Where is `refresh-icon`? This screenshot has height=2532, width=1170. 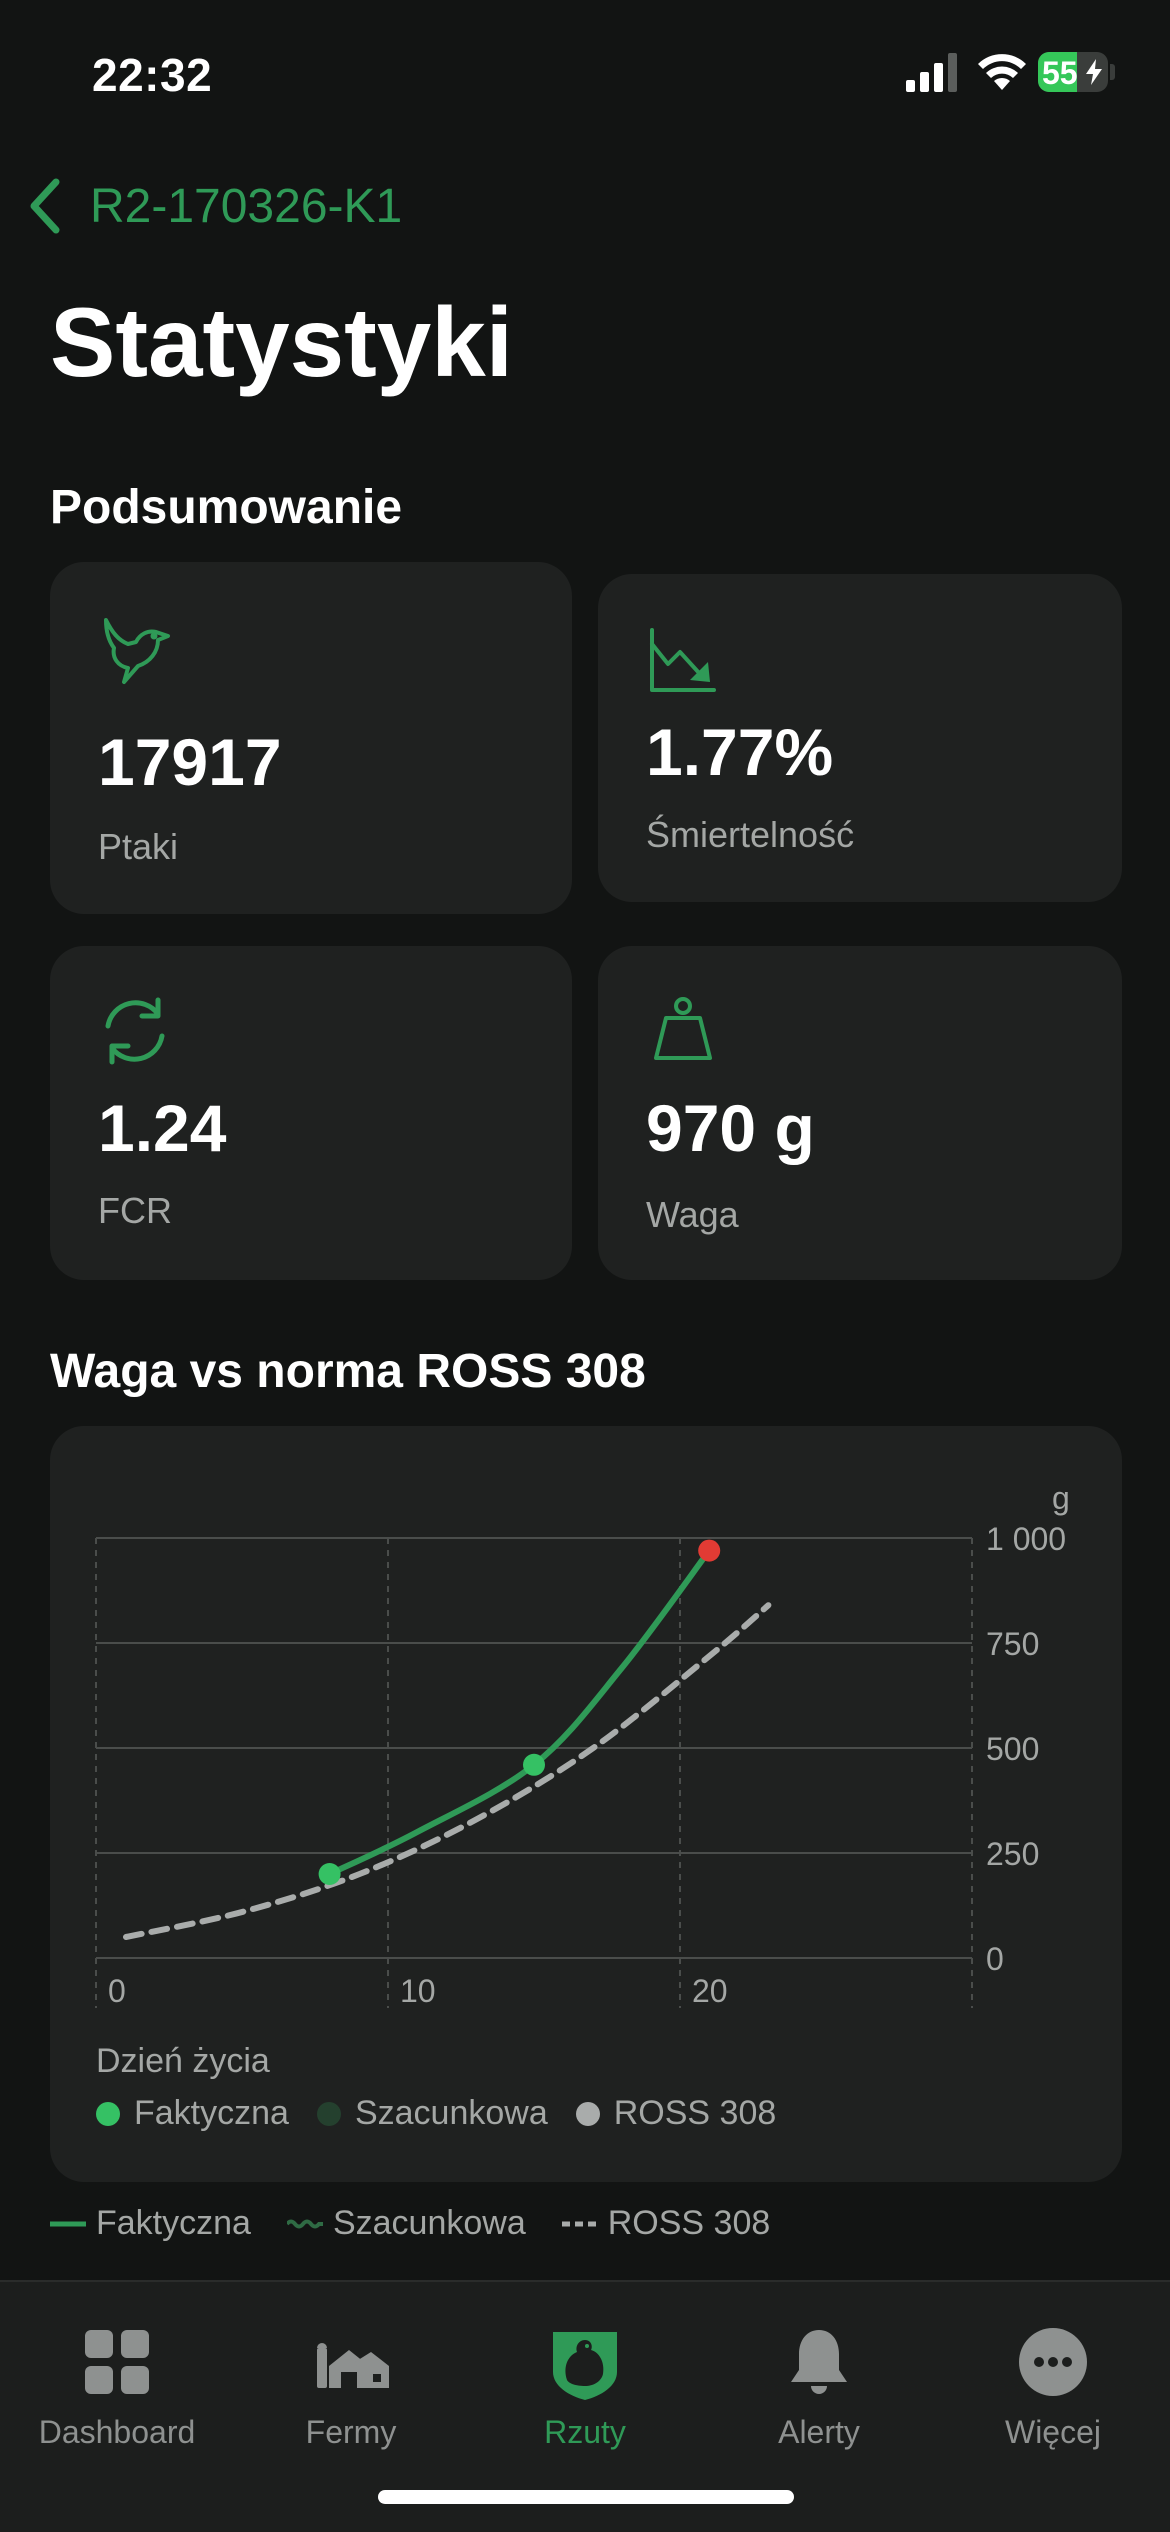 refresh-icon is located at coordinates (135, 1031).